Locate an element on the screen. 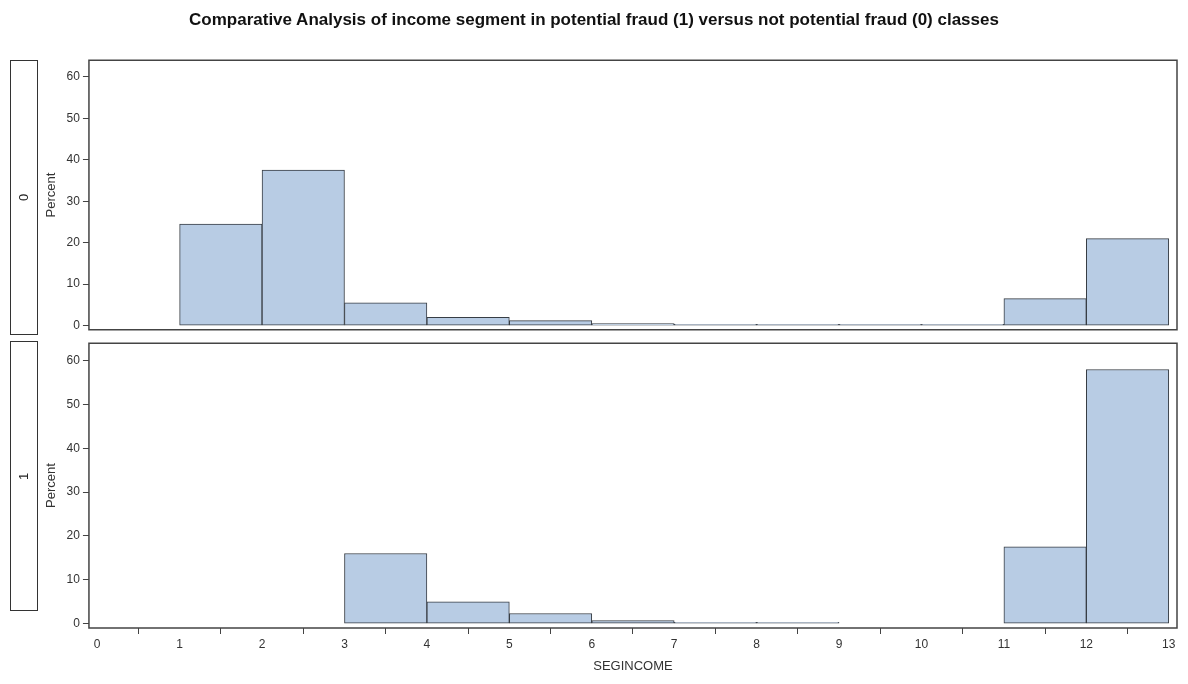 Image resolution: width=1188 pixels, height=684 pixels. x-tick-label: 7 is located at coordinates (674, 643).